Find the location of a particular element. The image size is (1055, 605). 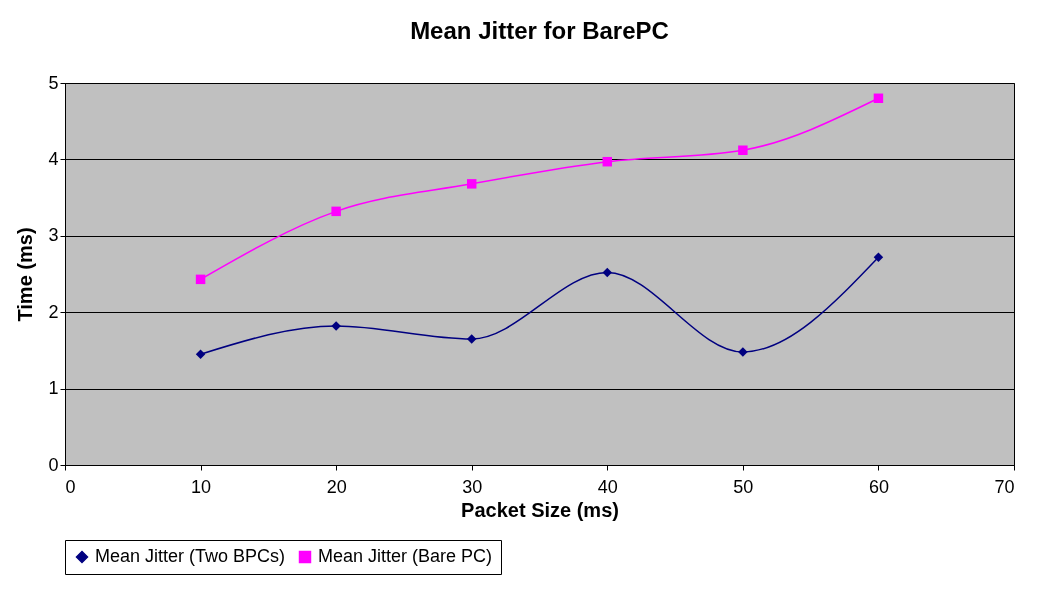

x-tick-label: 50 is located at coordinates (743, 486).